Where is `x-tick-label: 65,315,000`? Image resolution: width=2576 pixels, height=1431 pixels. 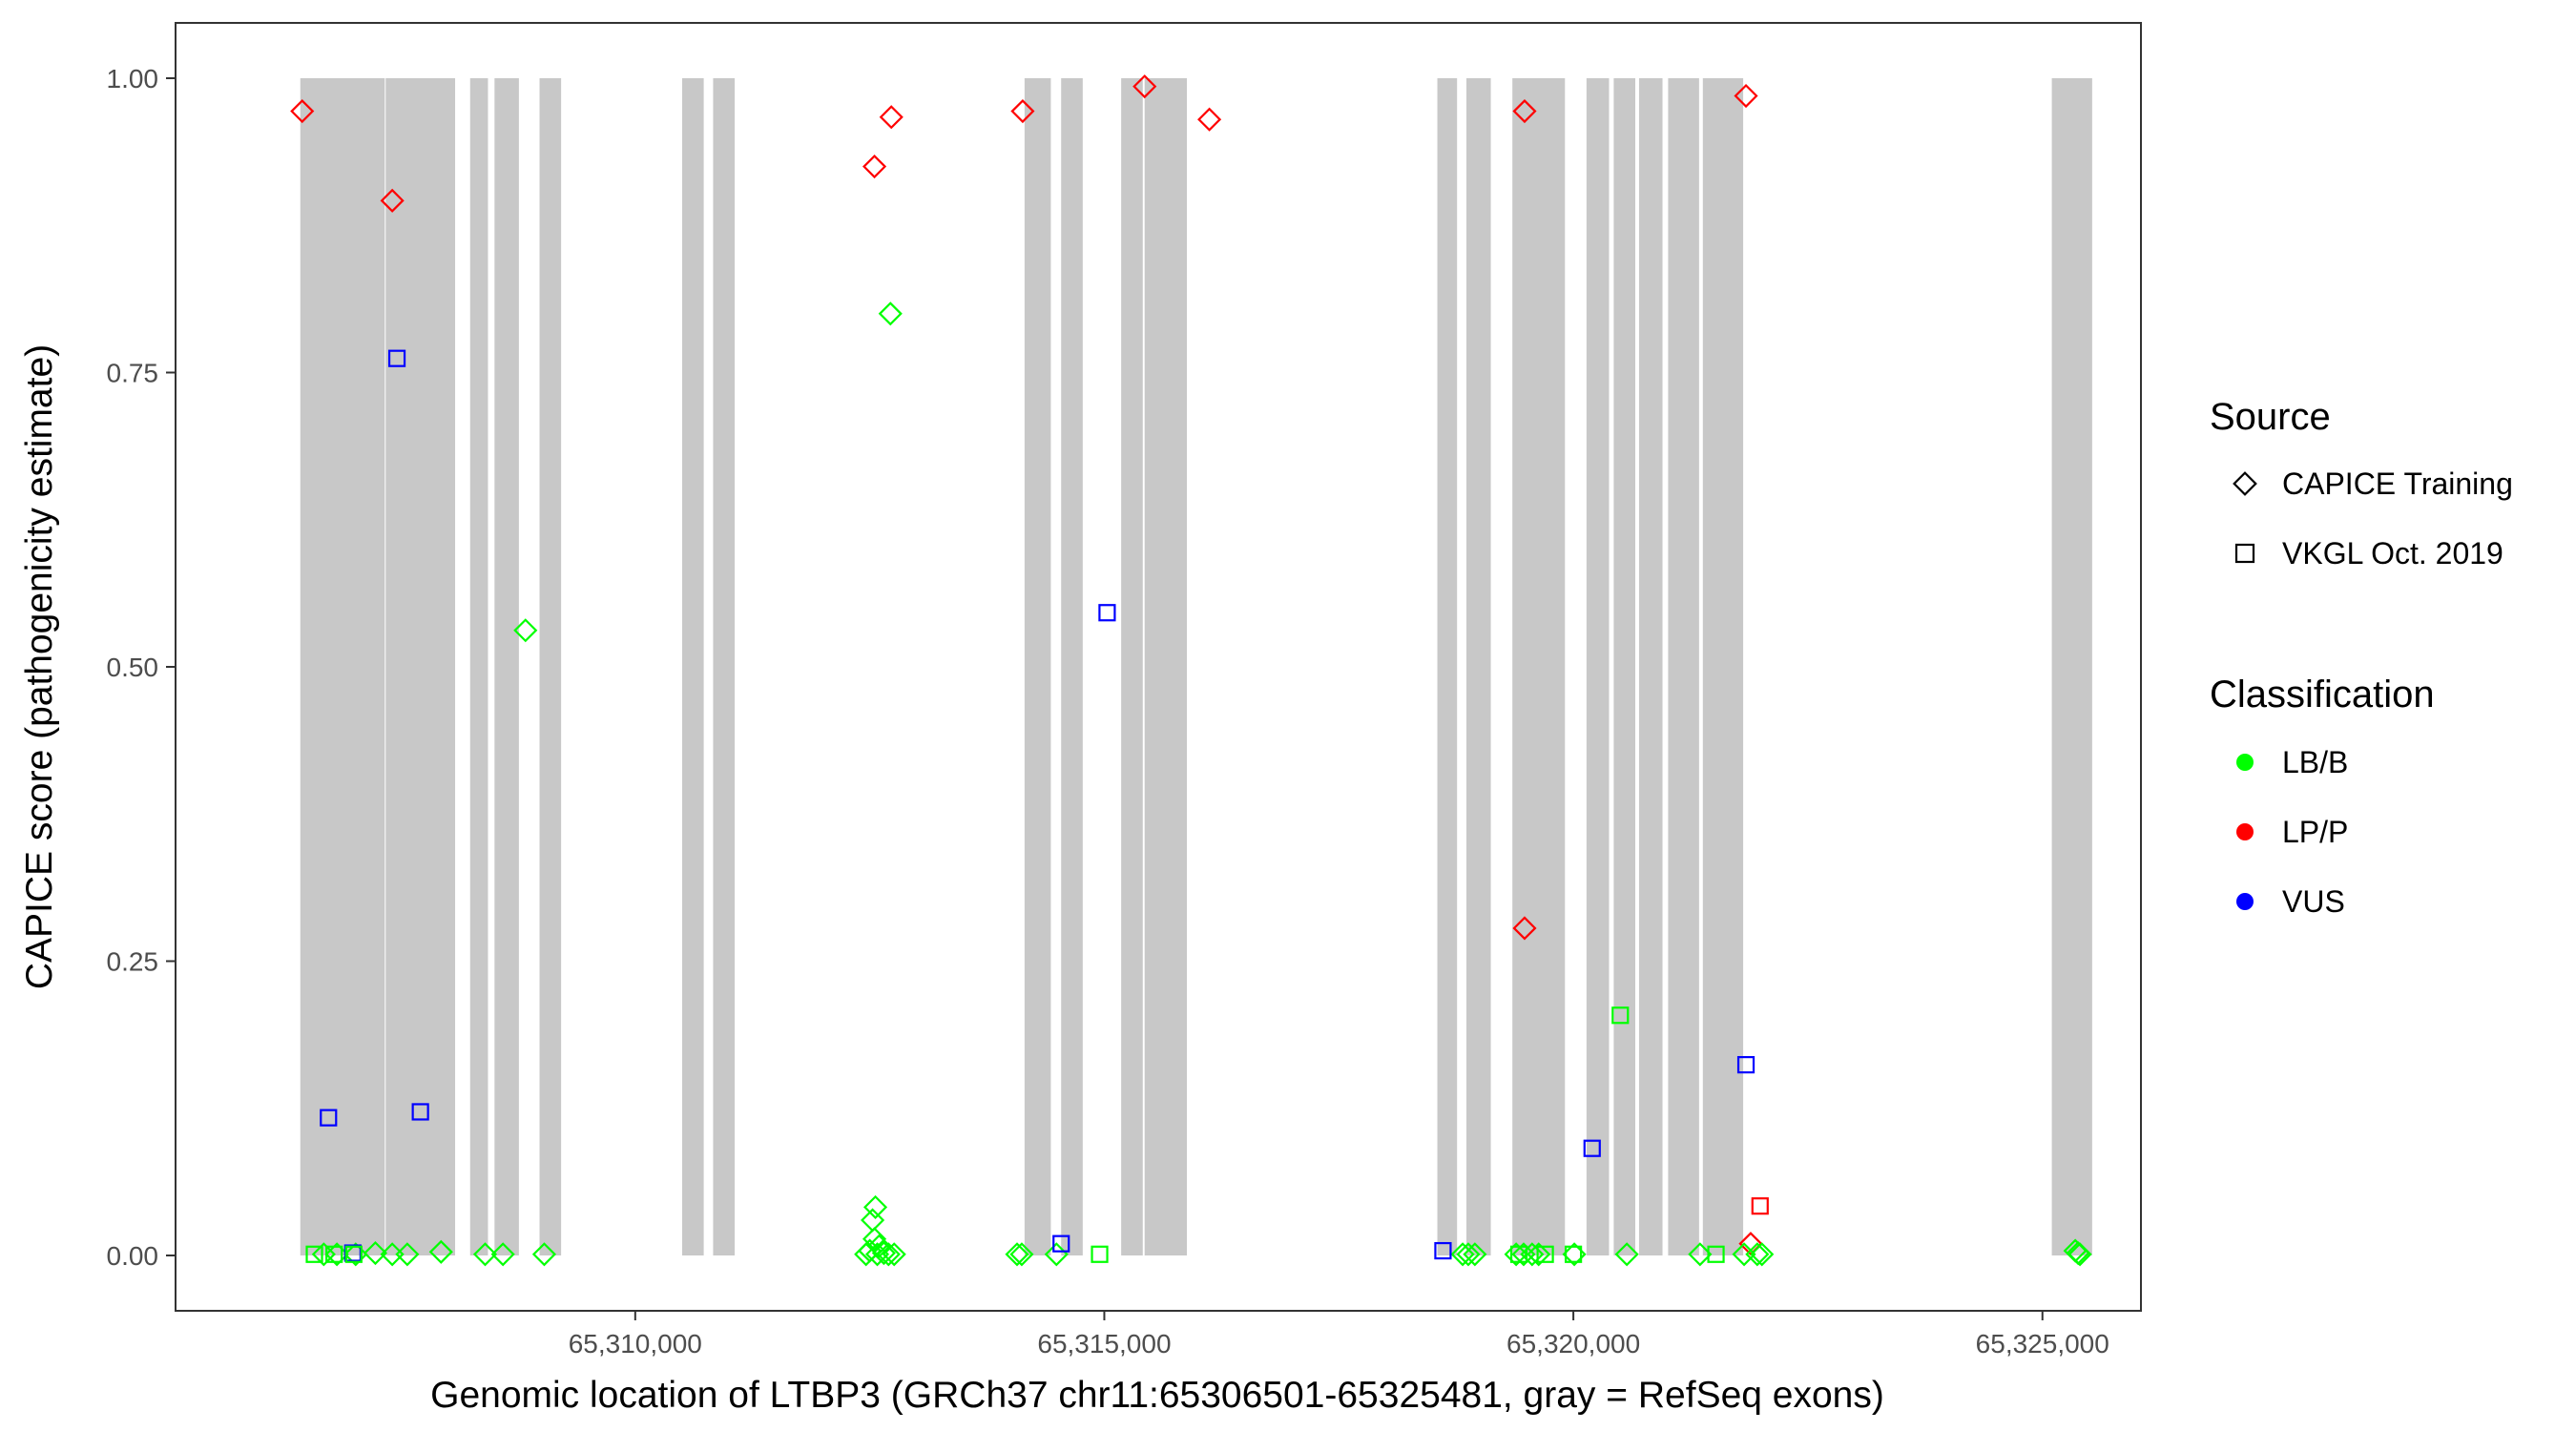 x-tick-label: 65,315,000 is located at coordinates (1104, 1343).